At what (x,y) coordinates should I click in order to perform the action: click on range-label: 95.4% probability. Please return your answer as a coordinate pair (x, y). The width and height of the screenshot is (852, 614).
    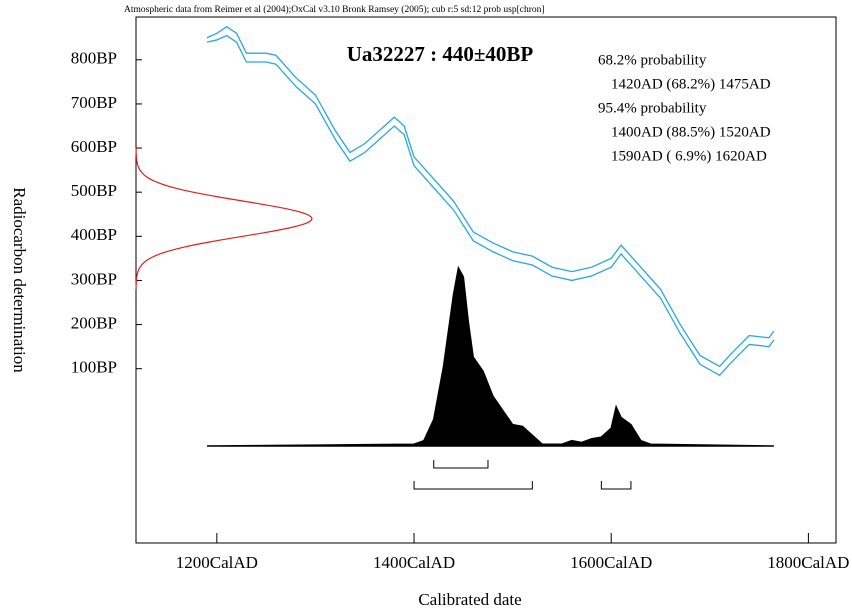
    Looking at the image, I should click on (652, 108).